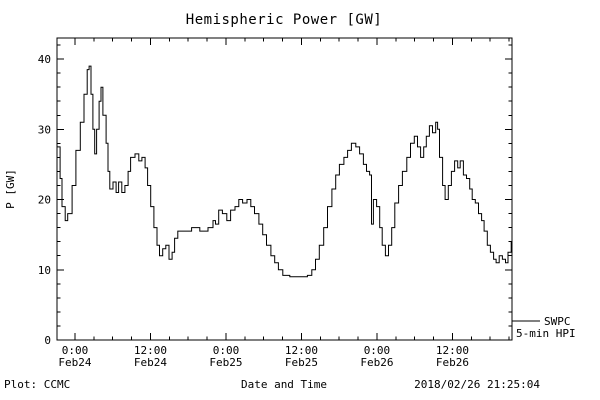 The width and height of the screenshot is (600, 400). I want to click on y-tick-label: 30, so click(44, 129).